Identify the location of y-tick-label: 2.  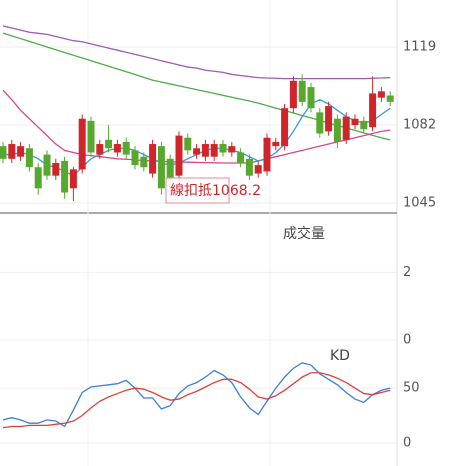
(407, 272).